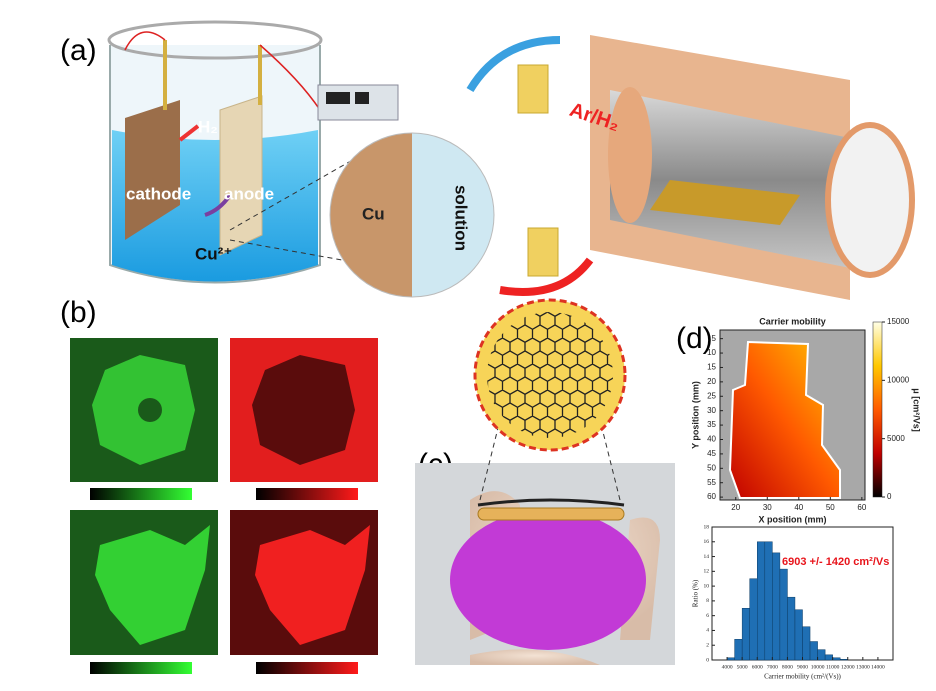 The image size is (936, 691). Describe the element at coordinates (898, 321) in the screenshot. I see `colorbar-tick-label: 15000` at that location.